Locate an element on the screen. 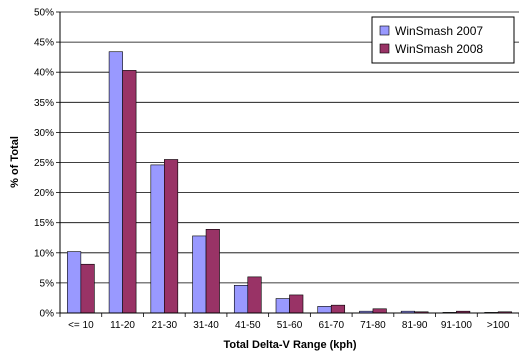 The width and height of the screenshot is (519, 356). y-tick-label: 0% is located at coordinates (47, 314).